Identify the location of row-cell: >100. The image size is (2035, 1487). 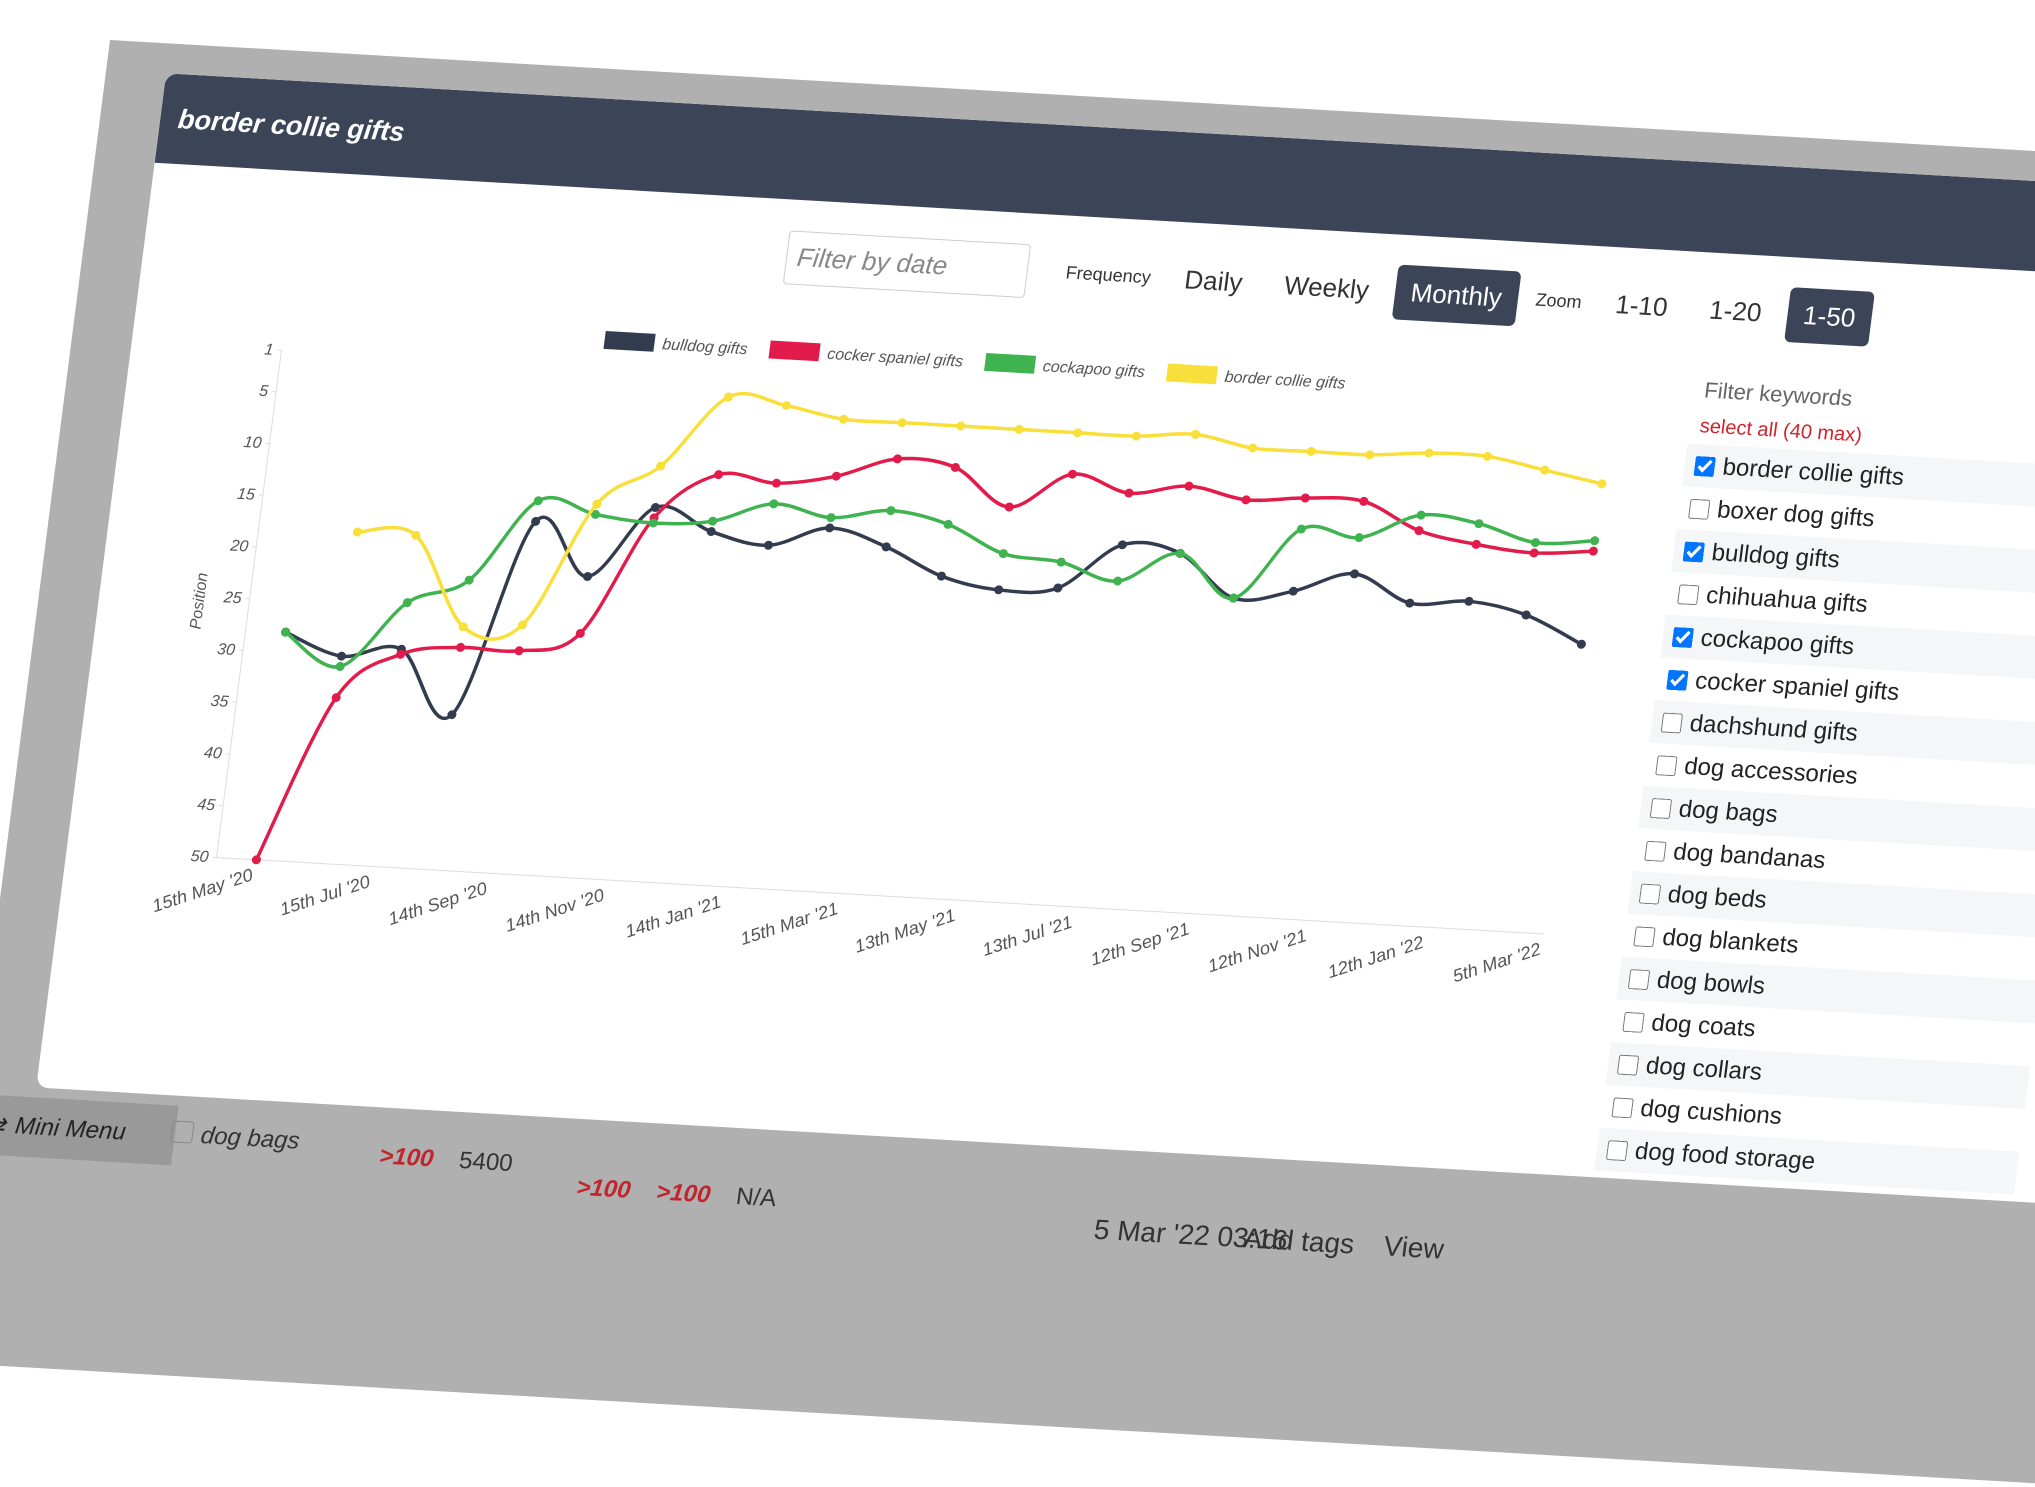
(406, 1157).